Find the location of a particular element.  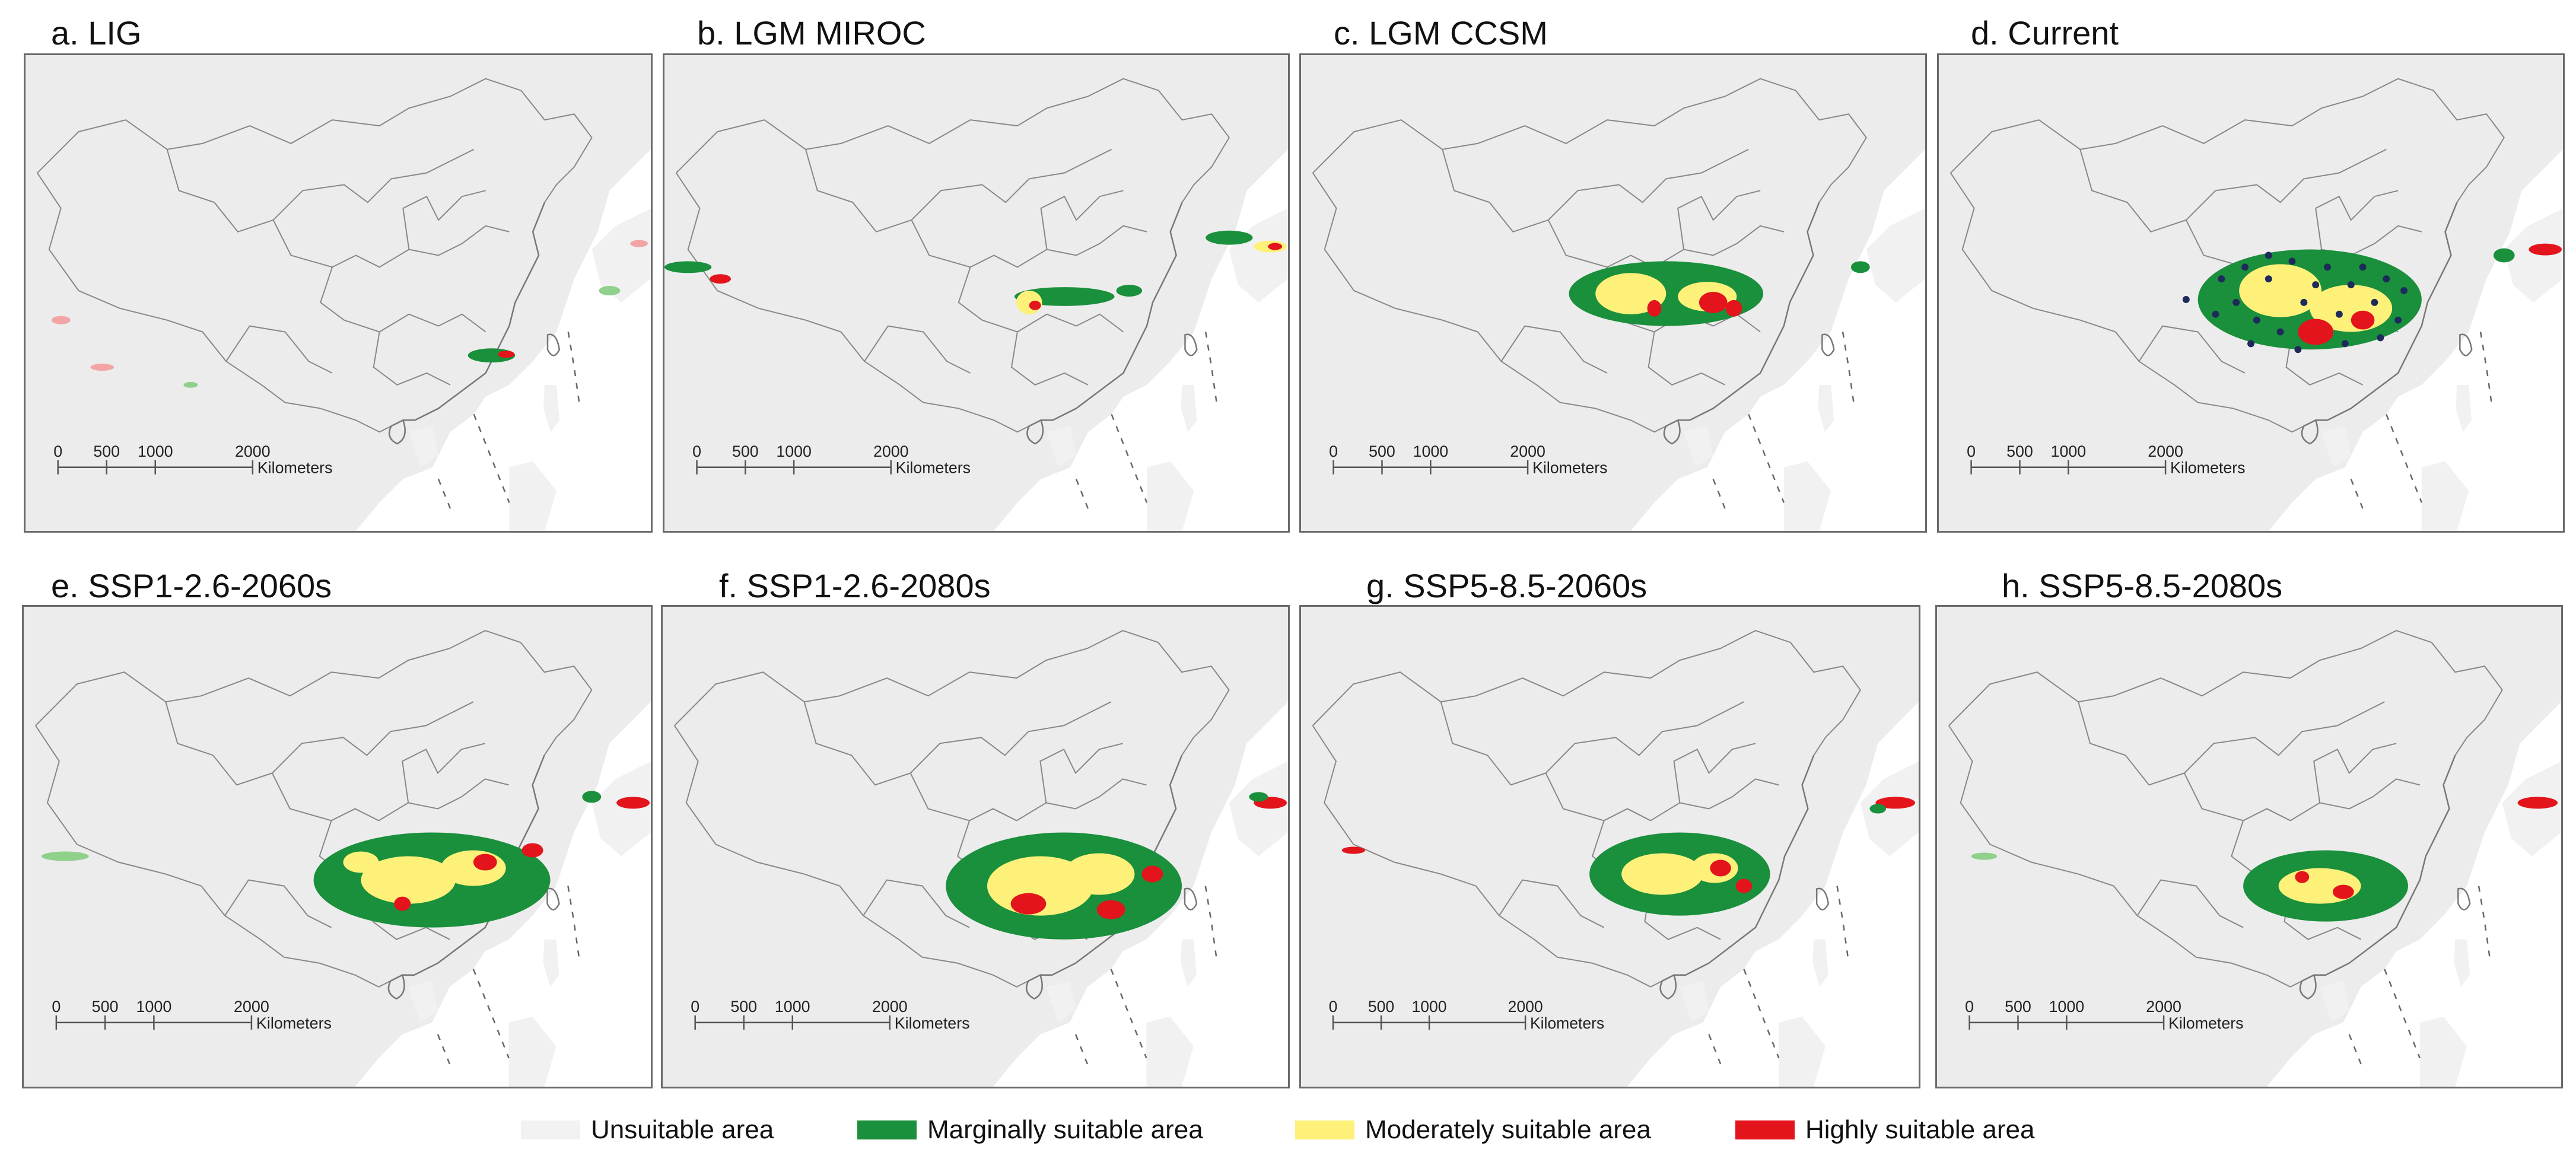

panel-title-f: f. SSP1-2.6-2080s is located at coordinates (855, 585).